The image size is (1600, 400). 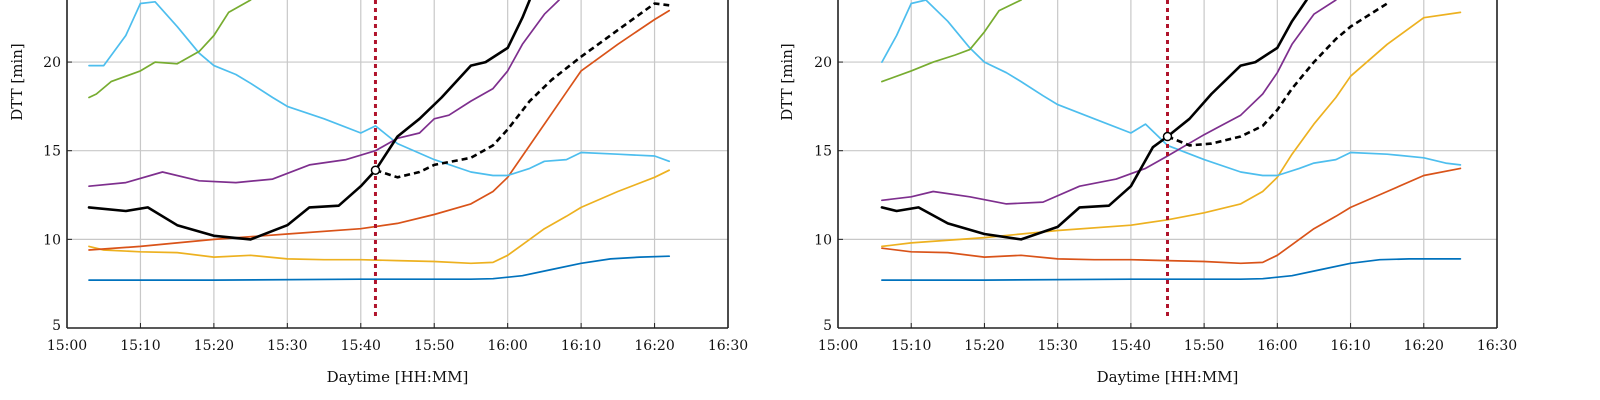 I want to click on series-line-yellow, so click(x=379, y=217).